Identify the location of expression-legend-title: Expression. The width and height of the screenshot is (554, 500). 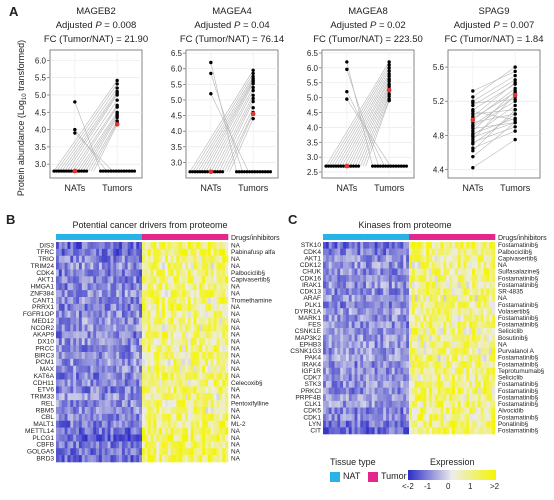
(452, 462).